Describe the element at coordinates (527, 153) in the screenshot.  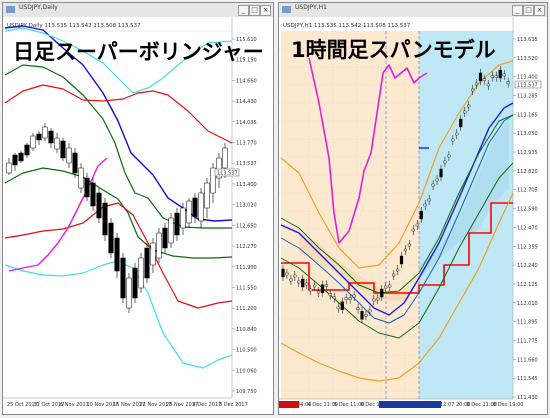
I see `price-tick-label: 112.935` at that location.